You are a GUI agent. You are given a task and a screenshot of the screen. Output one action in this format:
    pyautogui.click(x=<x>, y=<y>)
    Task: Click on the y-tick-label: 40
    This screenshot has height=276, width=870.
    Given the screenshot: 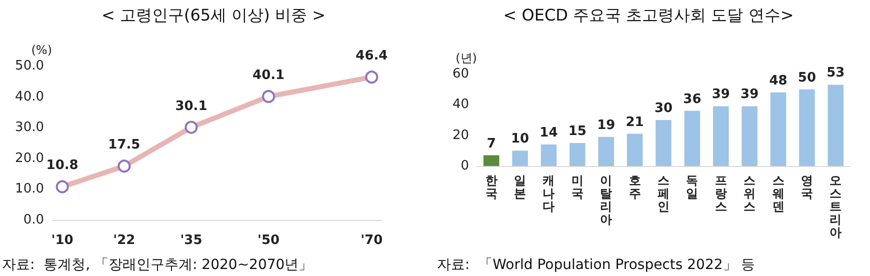 What is the action you would take?
    pyautogui.click(x=460, y=104)
    